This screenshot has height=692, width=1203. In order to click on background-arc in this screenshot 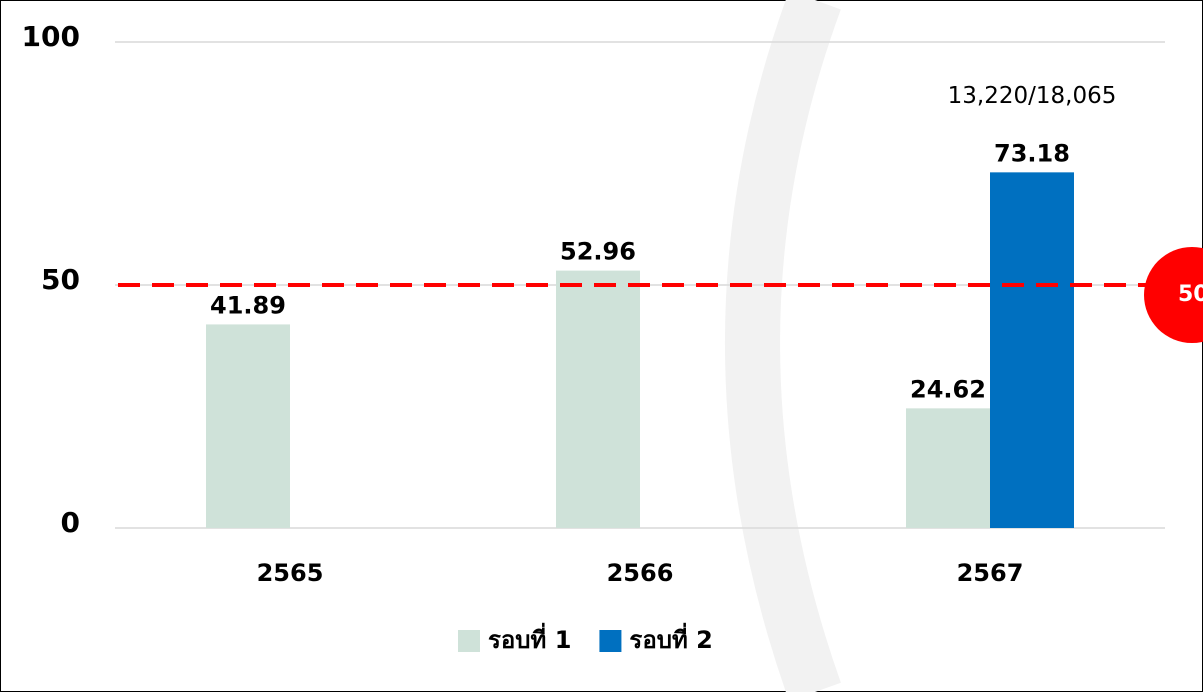, I will do `click(783, 346)`.